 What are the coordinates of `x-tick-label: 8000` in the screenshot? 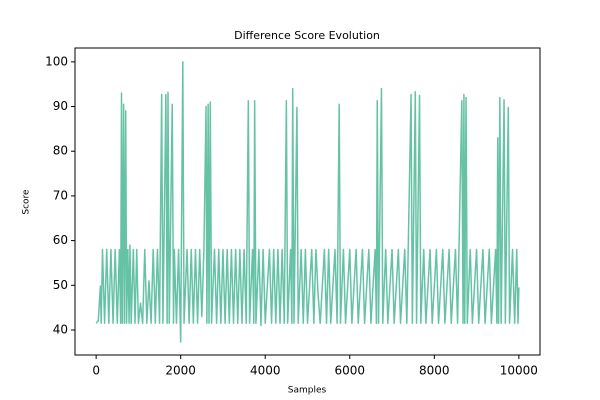 It's located at (434, 371).